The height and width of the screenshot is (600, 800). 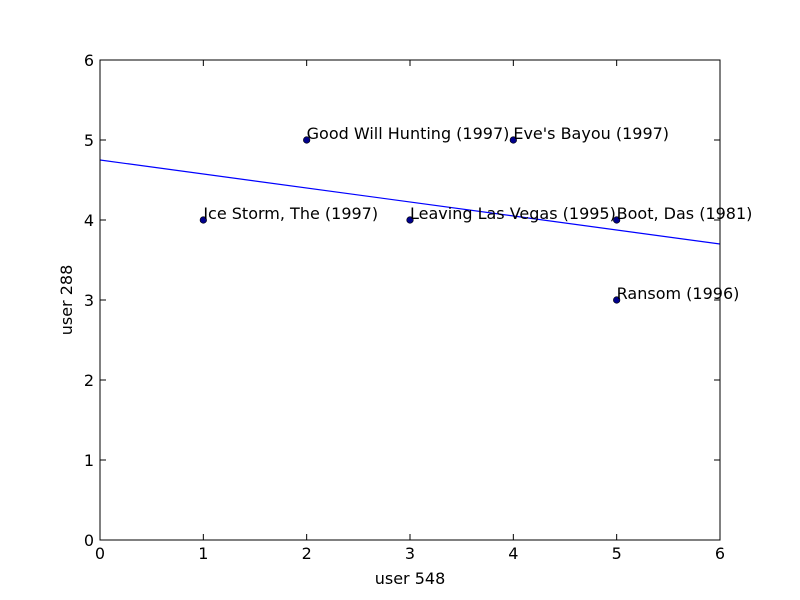 What do you see at coordinates (617, 553) in the screenshot?
I see `x-tick-label: 5` at bounding box center [617, 553].